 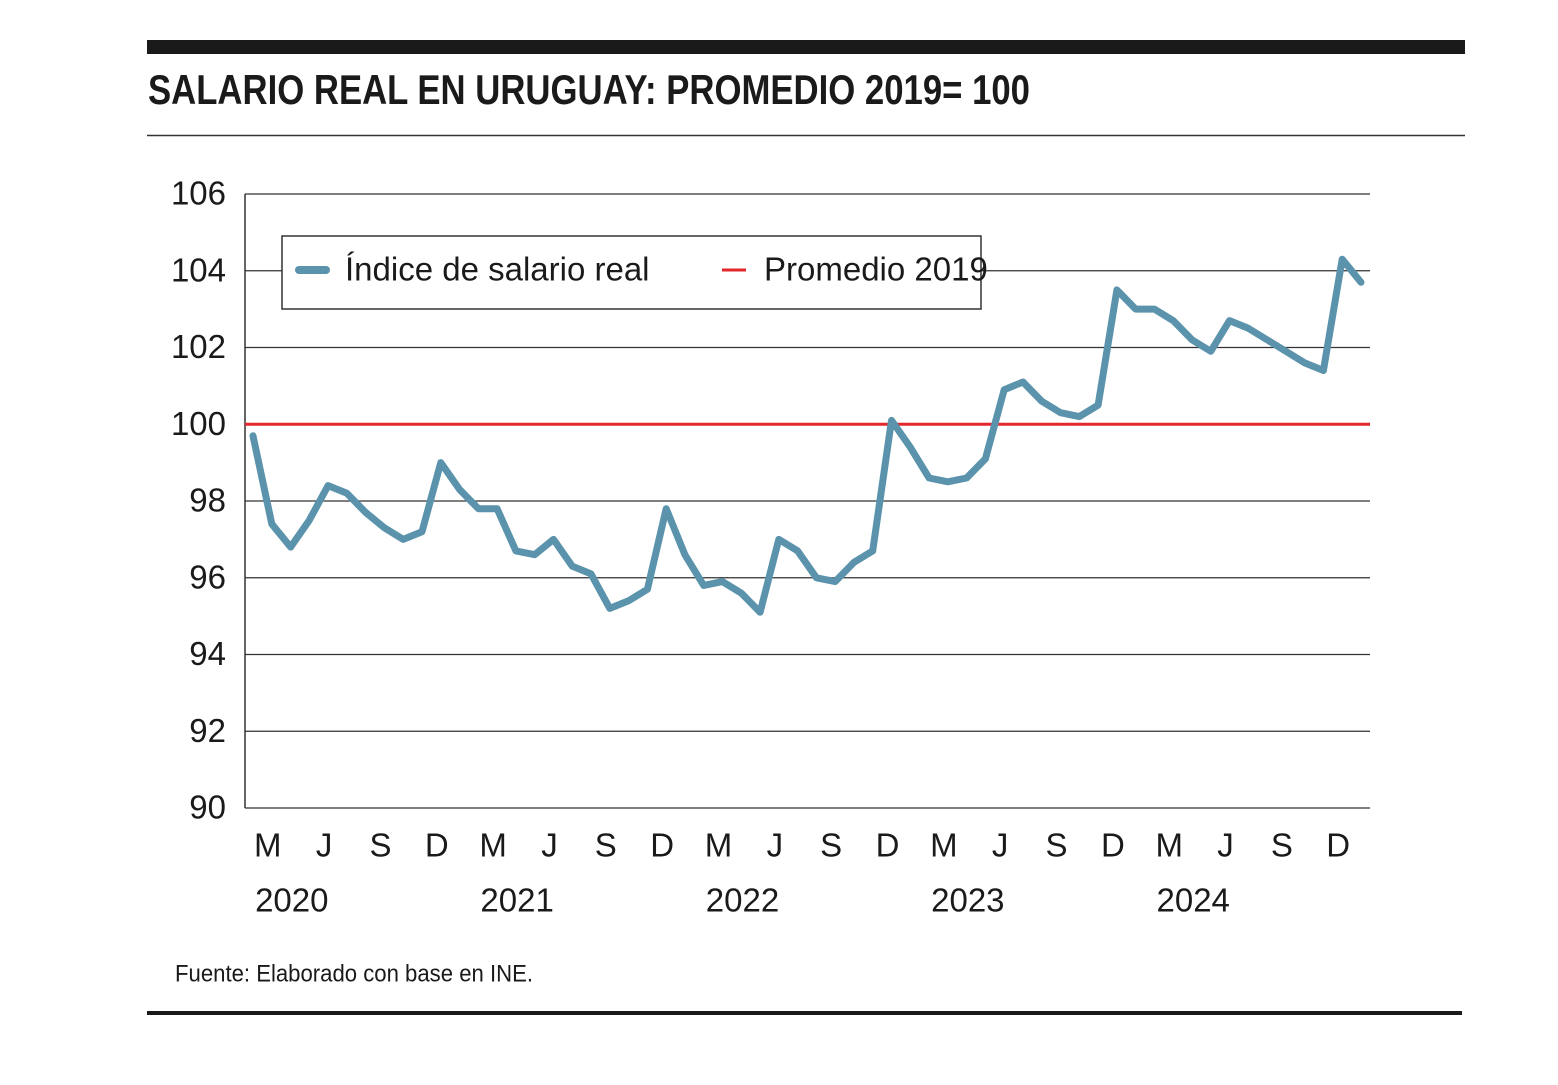 I want to click on y-tick-label: 92, so click(x=207, y=730).